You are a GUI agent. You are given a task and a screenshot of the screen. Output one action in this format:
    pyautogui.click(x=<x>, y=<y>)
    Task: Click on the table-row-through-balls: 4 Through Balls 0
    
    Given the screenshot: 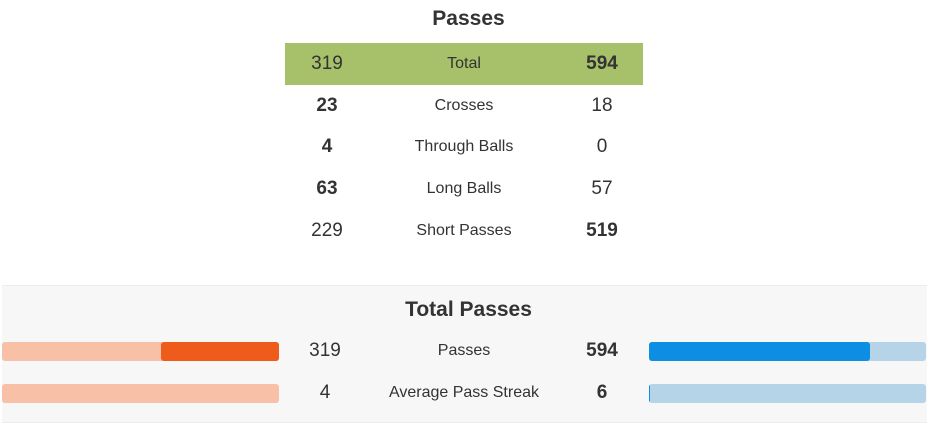 What is the action you would take?
    pyautogui.click(x=464, y=148)
    